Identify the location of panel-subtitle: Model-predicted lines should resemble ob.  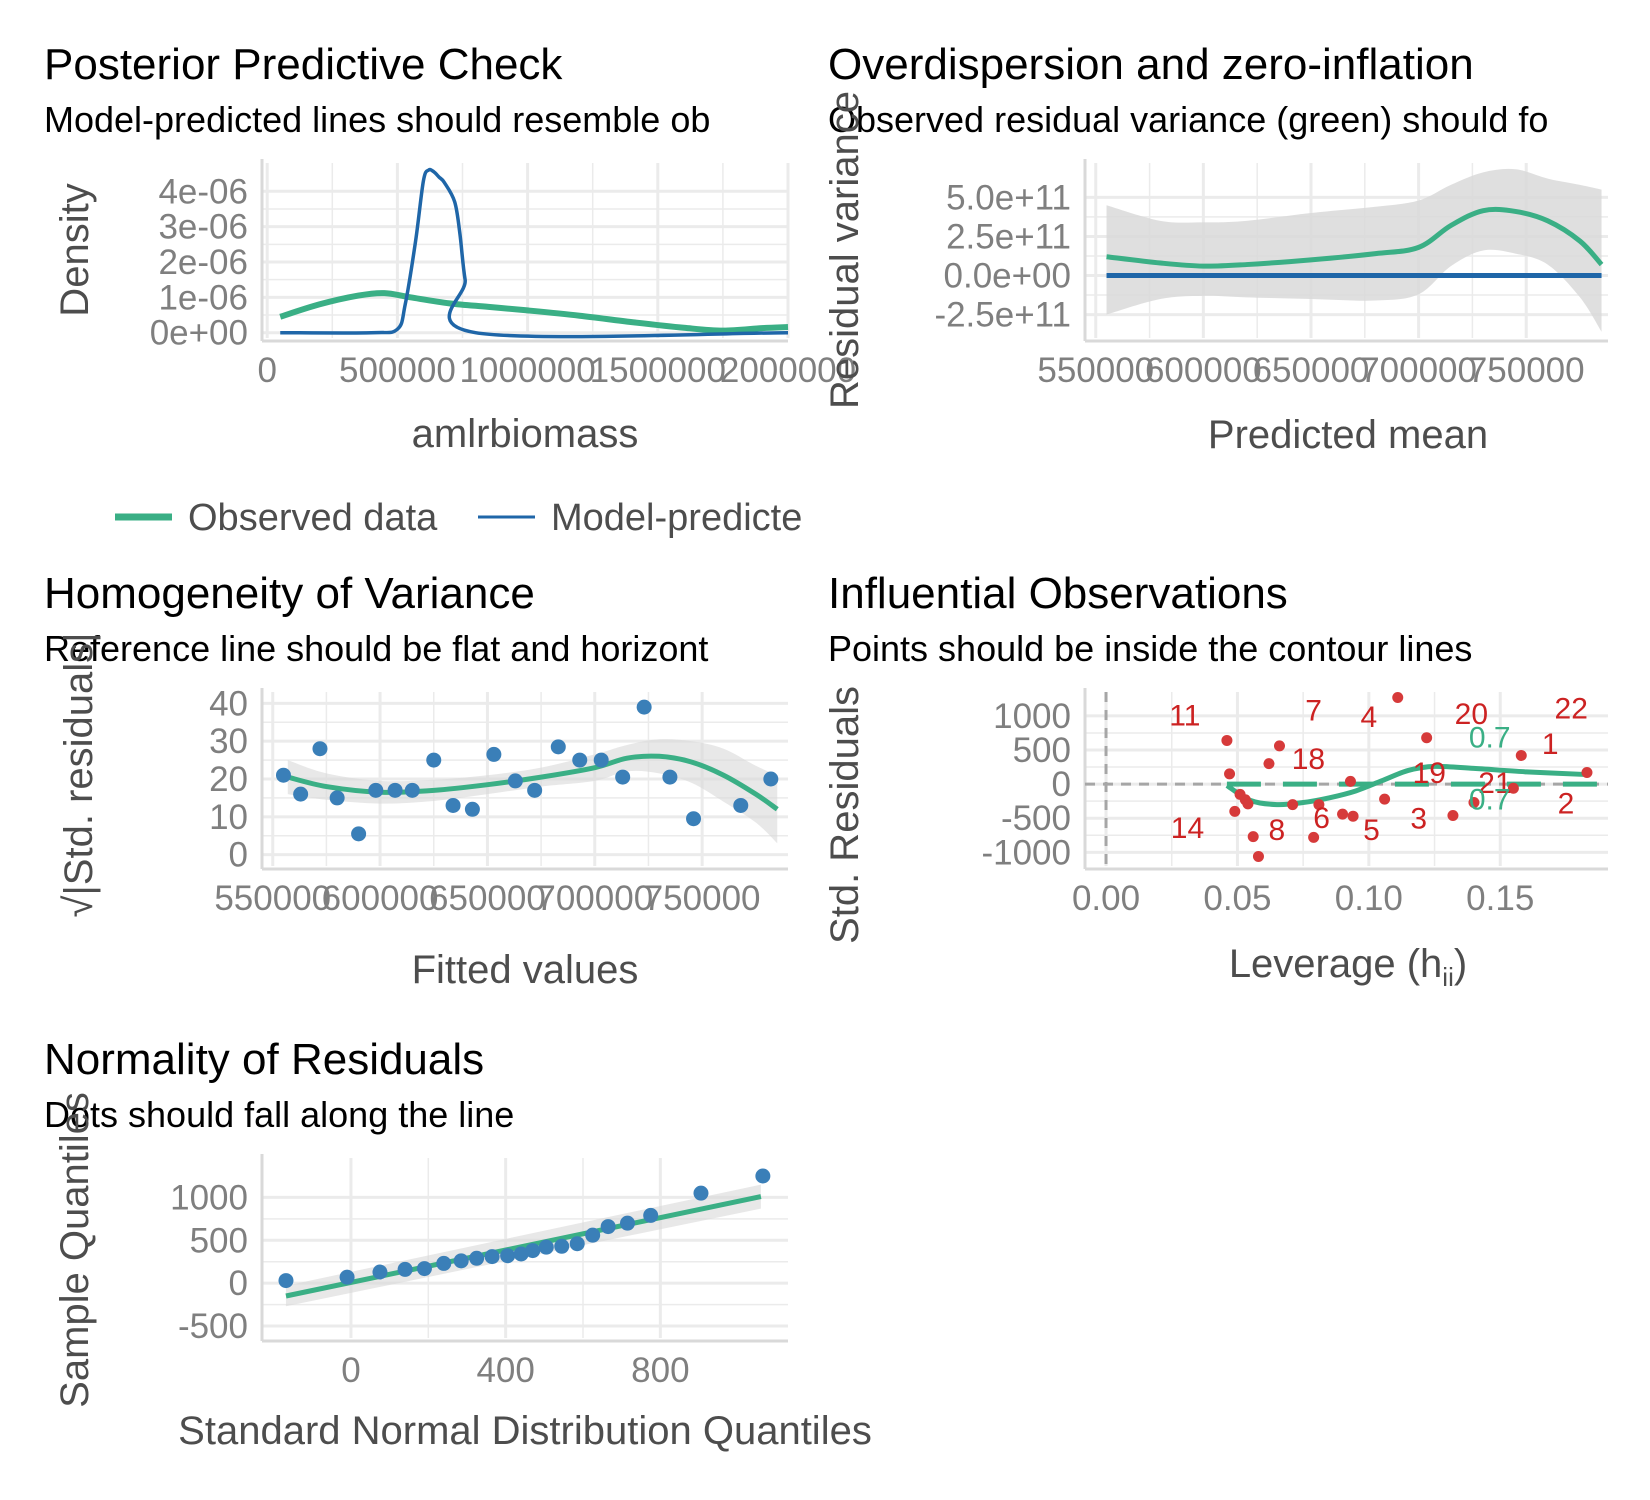
(377, 119).